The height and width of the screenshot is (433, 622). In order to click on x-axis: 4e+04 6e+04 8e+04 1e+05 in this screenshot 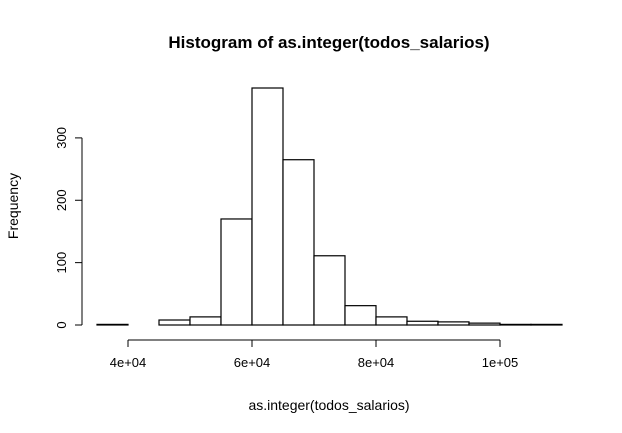, I will do `click(314, 354)`.